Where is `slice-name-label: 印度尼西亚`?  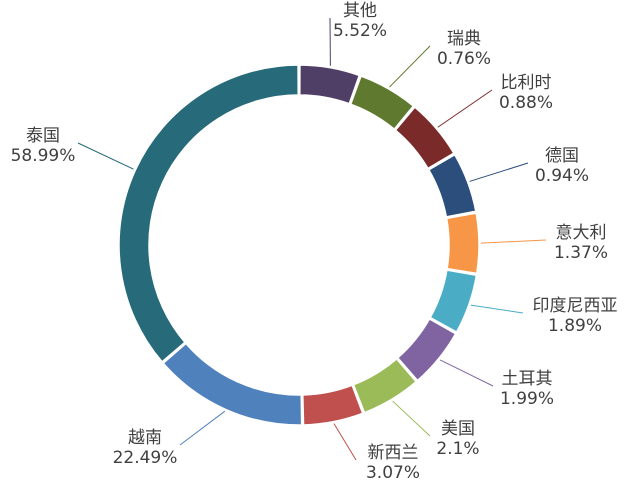 slice-name-label: 印度尼西亚 is located at coordinates (575, 306).